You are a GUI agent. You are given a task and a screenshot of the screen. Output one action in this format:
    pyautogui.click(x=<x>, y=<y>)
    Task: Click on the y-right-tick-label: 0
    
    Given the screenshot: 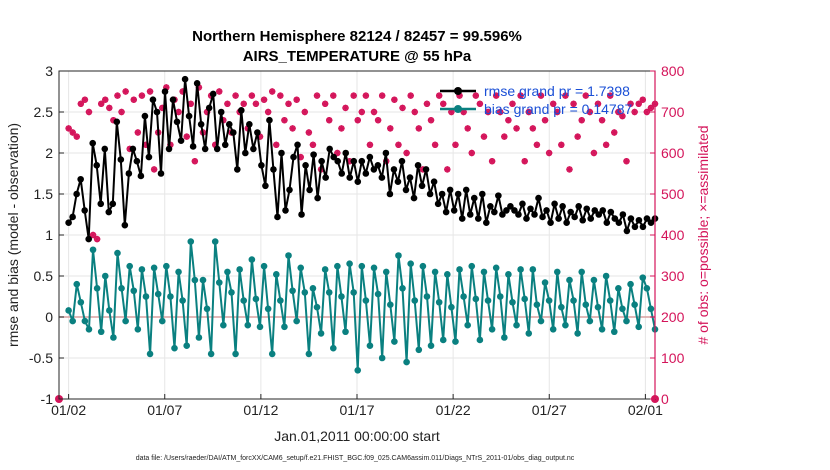 What is the action you would take?
    pyautogui.click(x=665, y=399)
    